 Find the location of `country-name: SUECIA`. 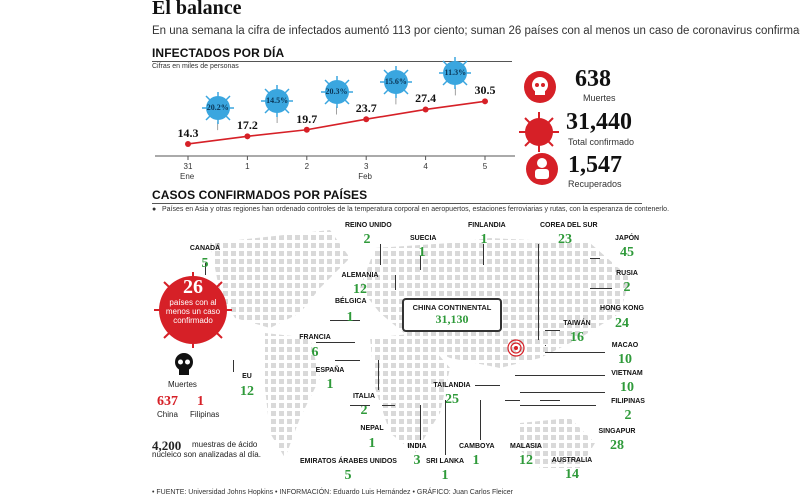

country-name: SUECIA is located at coordinates (423, 238).